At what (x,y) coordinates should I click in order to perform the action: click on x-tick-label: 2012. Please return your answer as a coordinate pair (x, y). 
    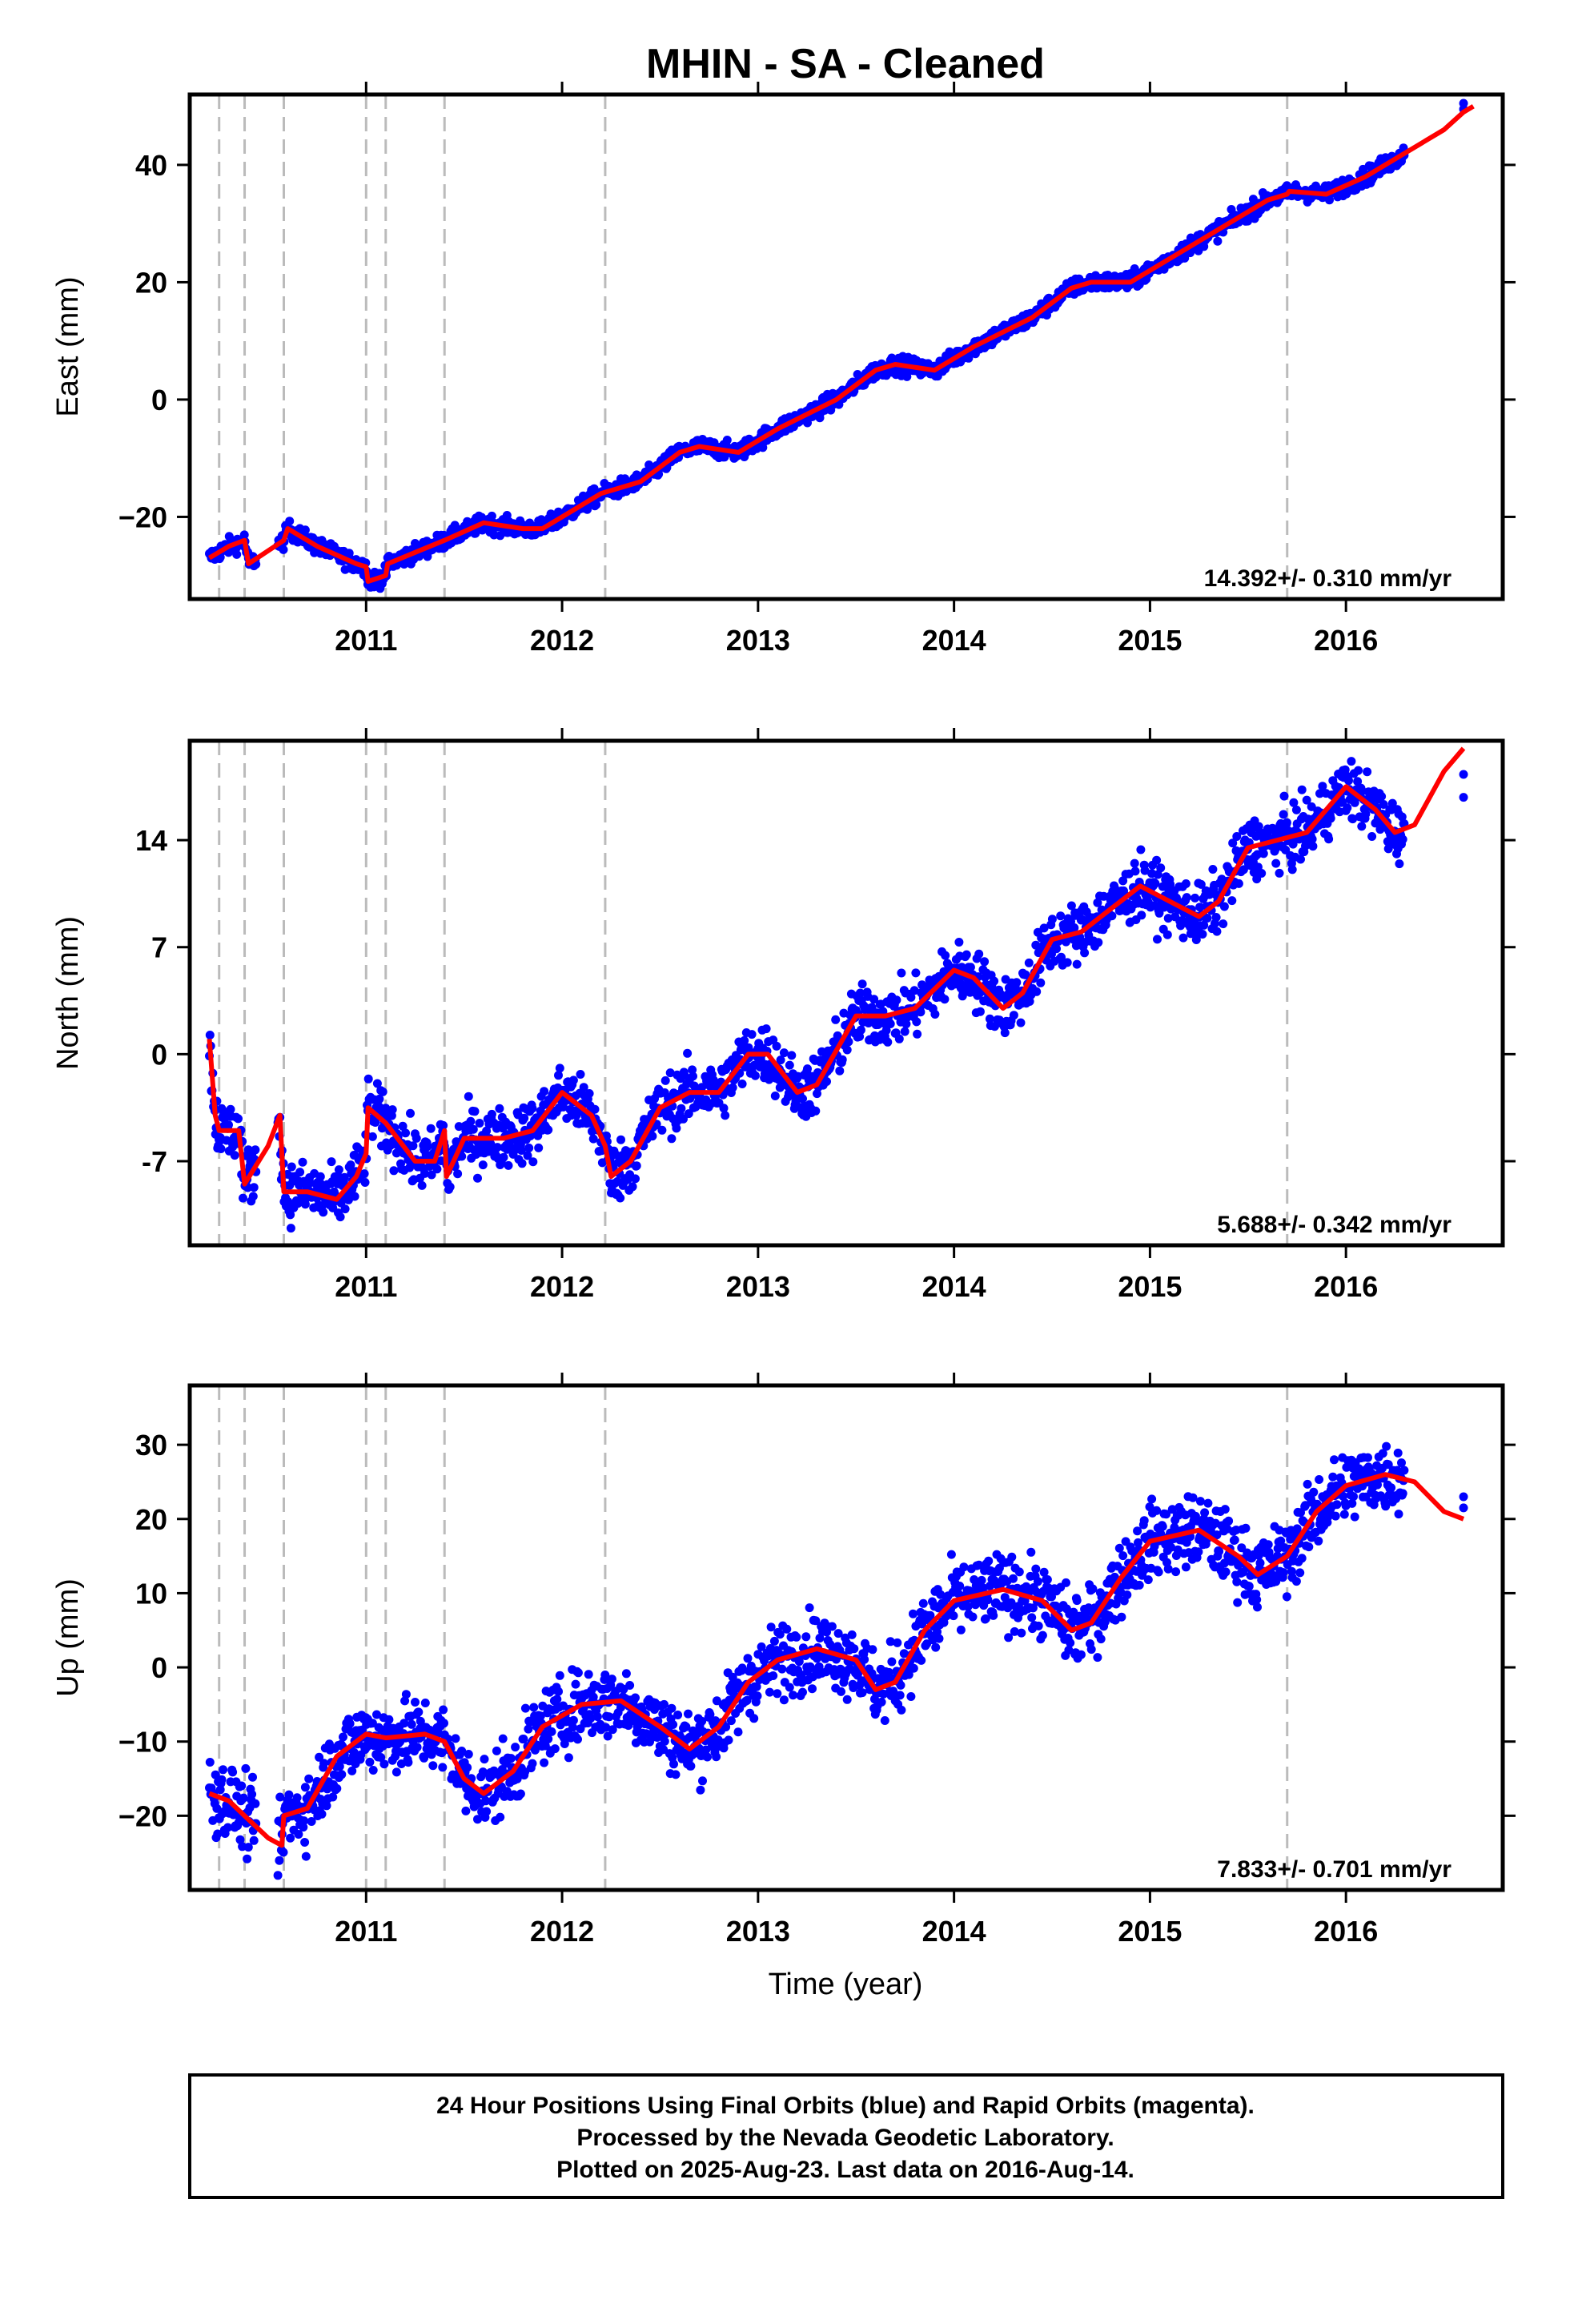
    Looking at the image, I should click on (562, 640).